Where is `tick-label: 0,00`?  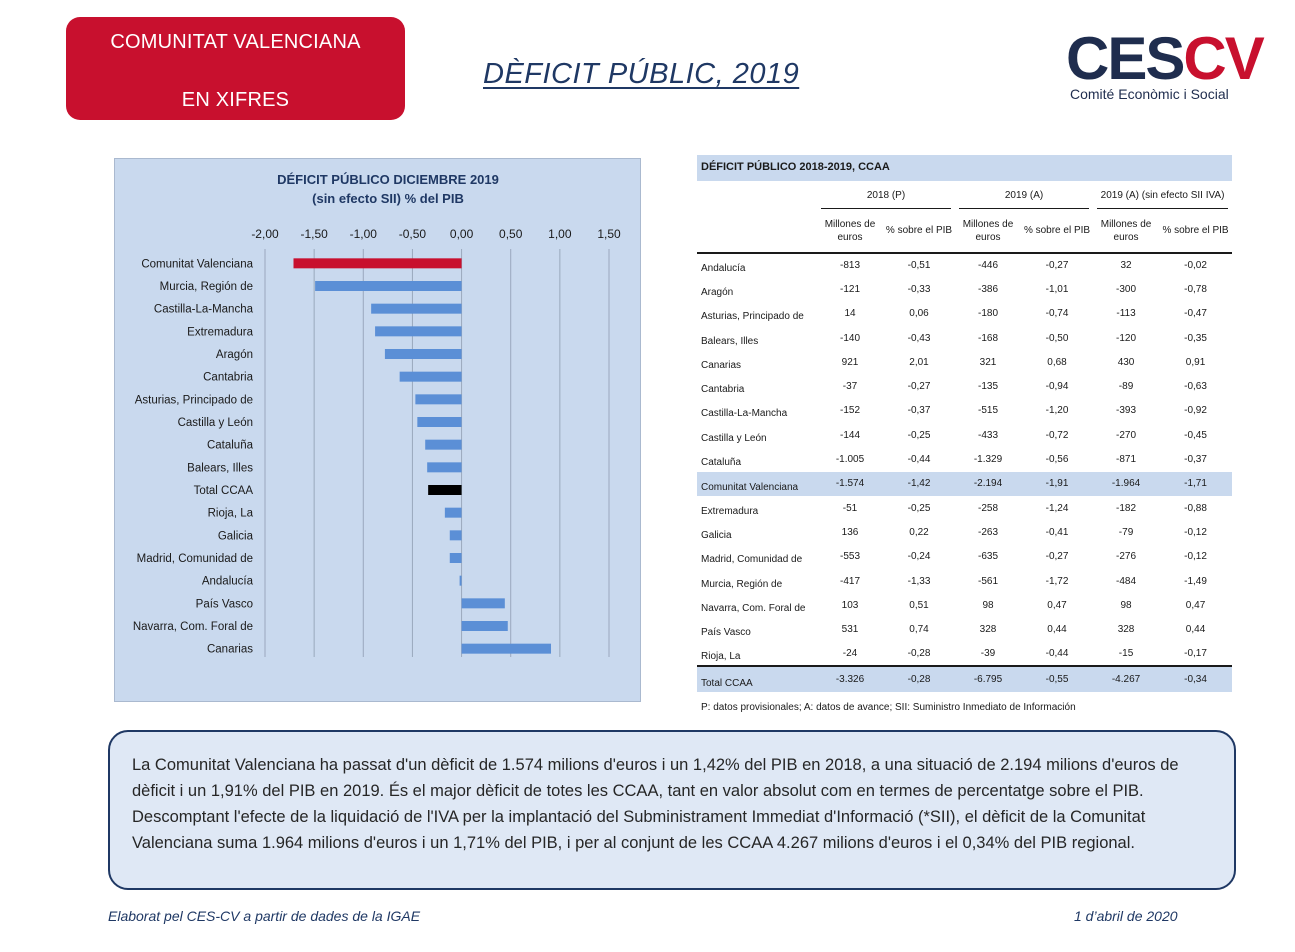
tick-label: 0,00 is located at coordinates (462, 234).